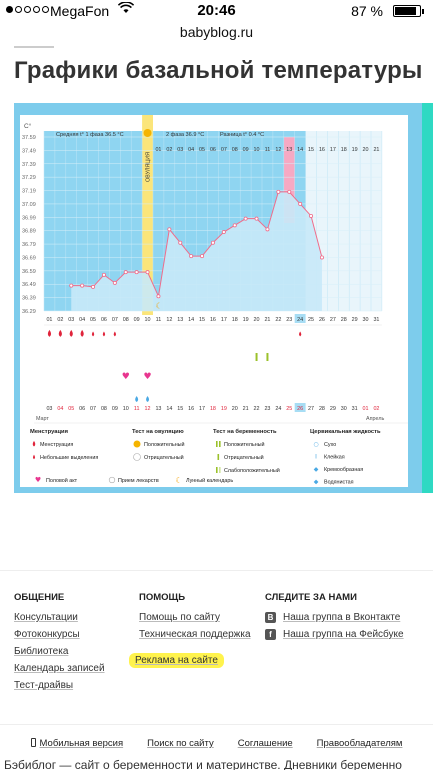 This screenshot has width=433, height=770. What do you see at coordinates (267, 320) in the screenshot?
I see `cycle-day-label: 21` at bounding box center [267, 320].